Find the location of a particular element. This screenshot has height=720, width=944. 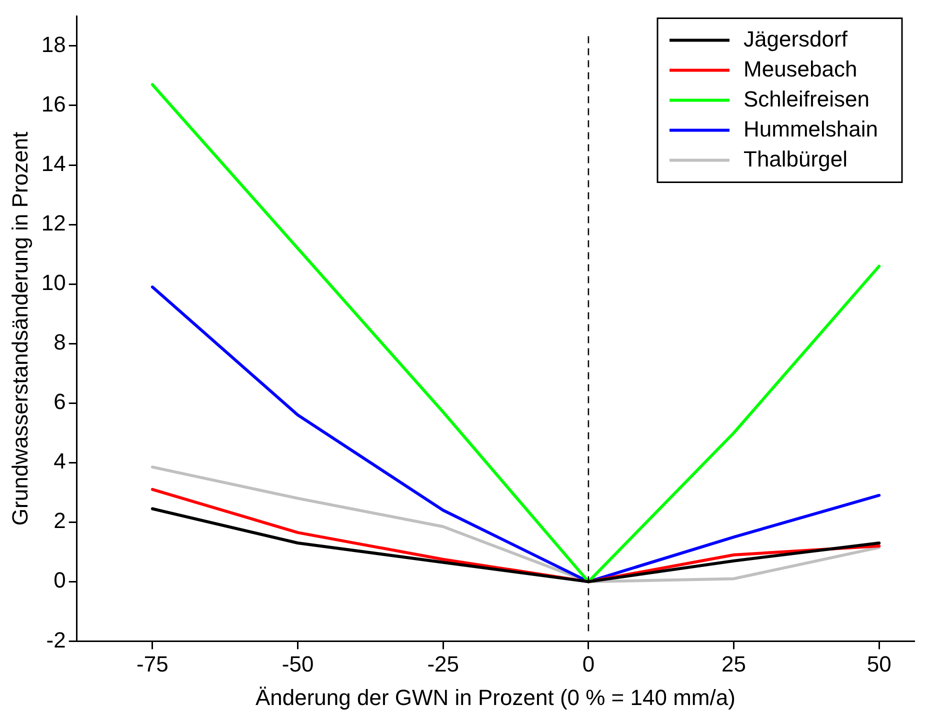

y-tick-label: 16 is located at coordinates (53, 104).